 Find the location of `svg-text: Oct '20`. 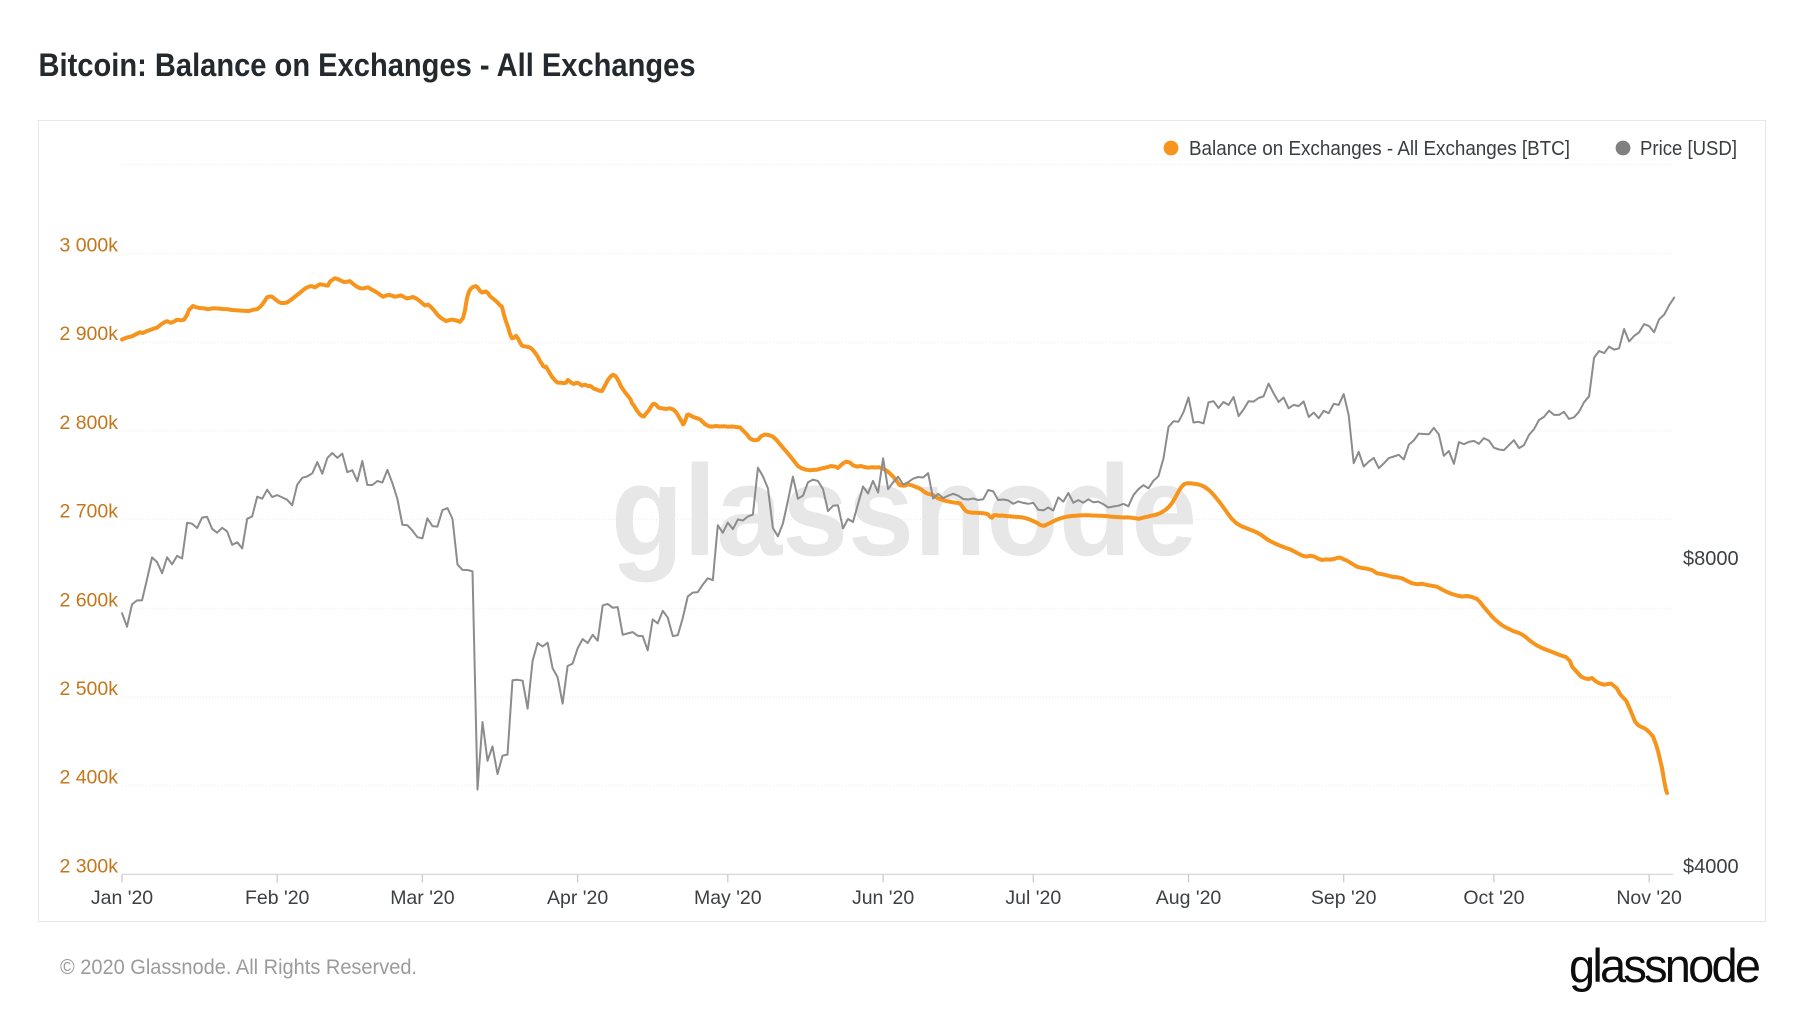

svg-text: Oct '20 is located at coordinates (1493, 898).